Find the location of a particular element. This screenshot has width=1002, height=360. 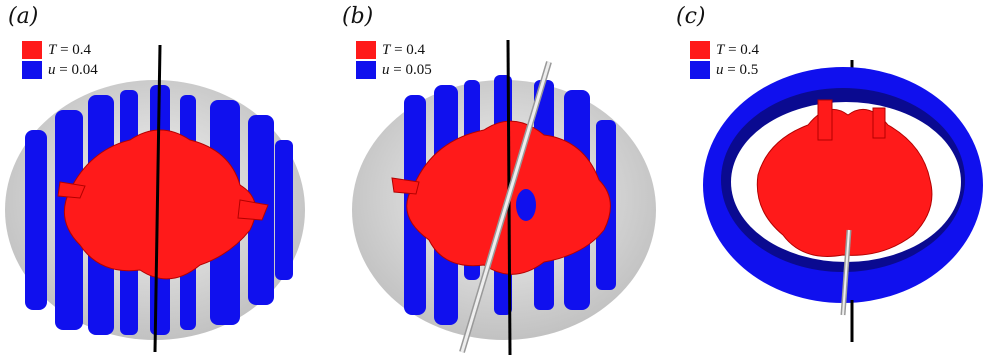

legend-item-velocity: u = 0.5 is located at coordinates (724, 70).